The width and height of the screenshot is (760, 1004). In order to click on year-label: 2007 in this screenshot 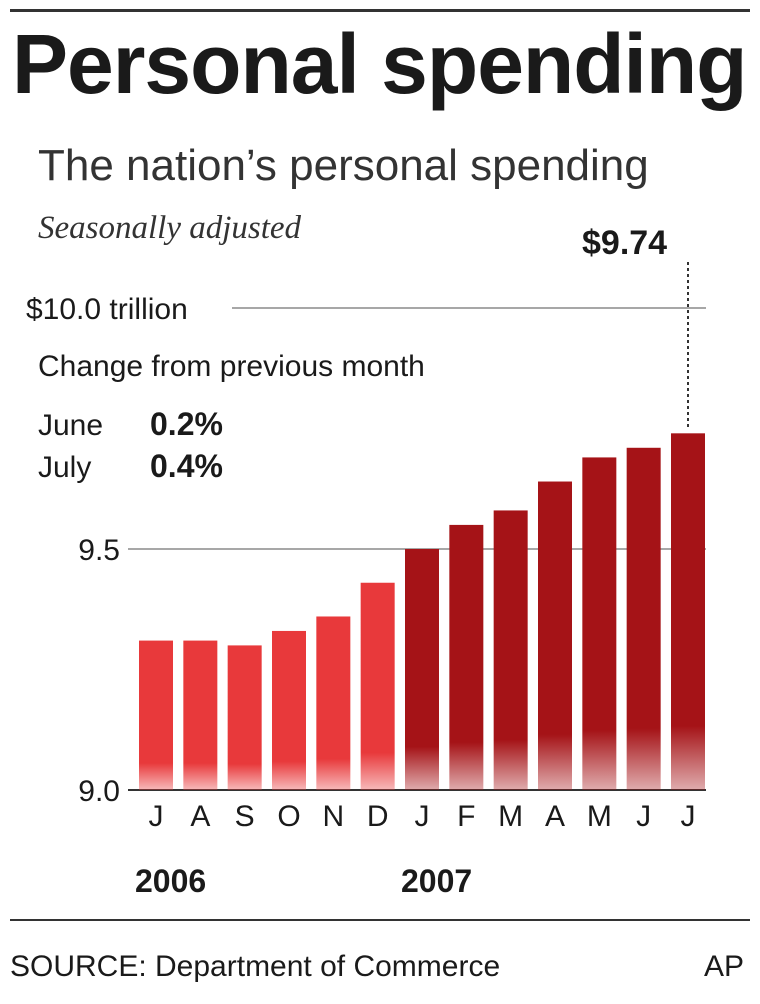, I will do `click(436, 881)`.